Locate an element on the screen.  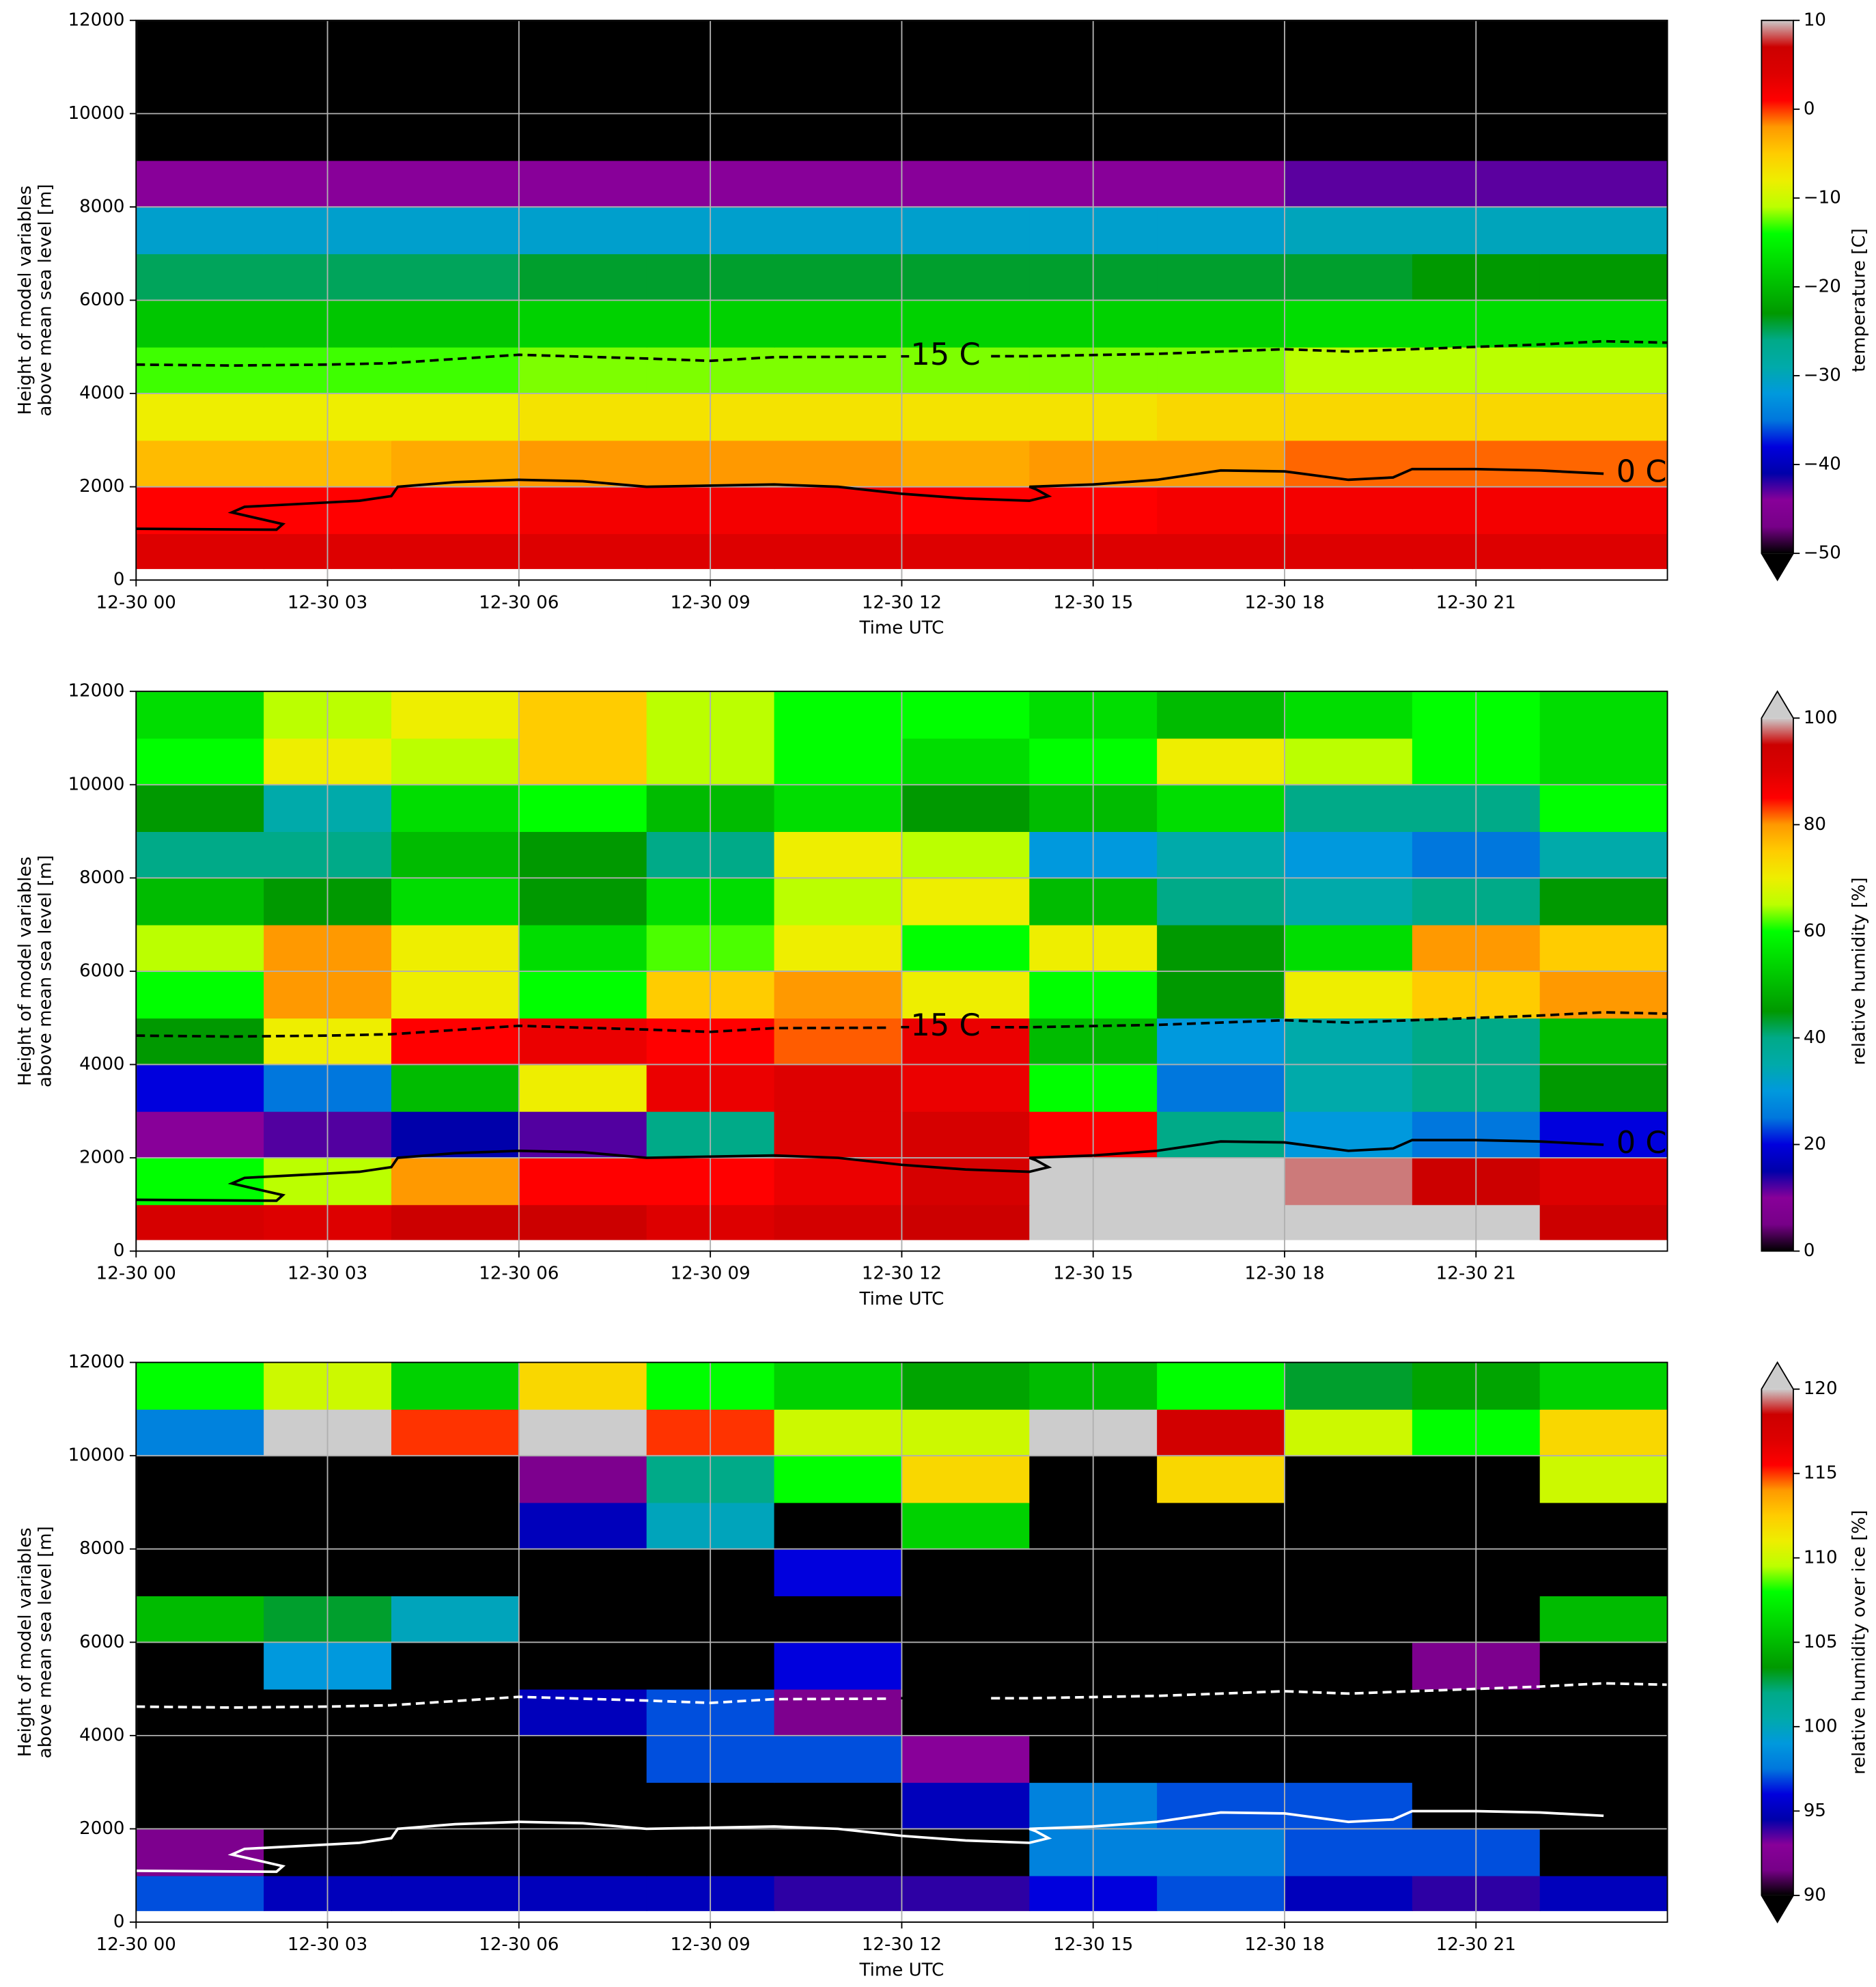
colorbar-tick-label: 0 is located at coordinates (1810, 108).